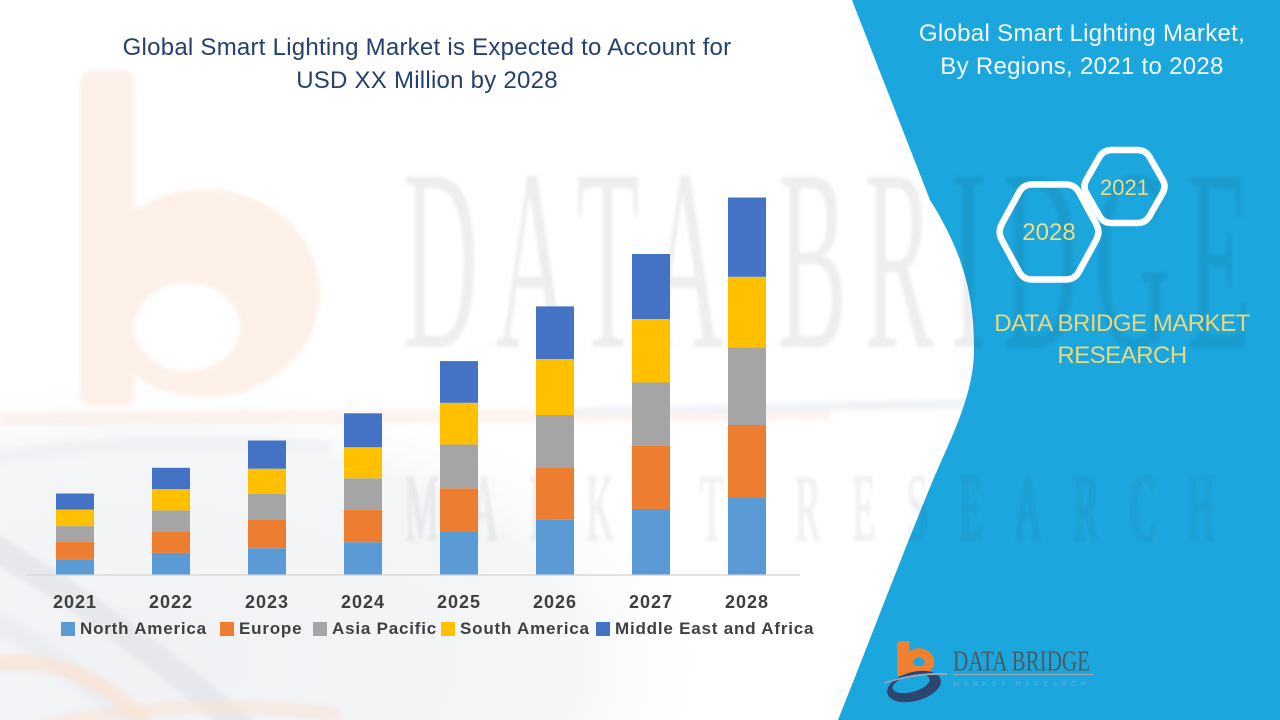  Describe the element at coordinates (1021, 662) in the screenshot. I see `svg-text: DATA BRIDGE` at that location.